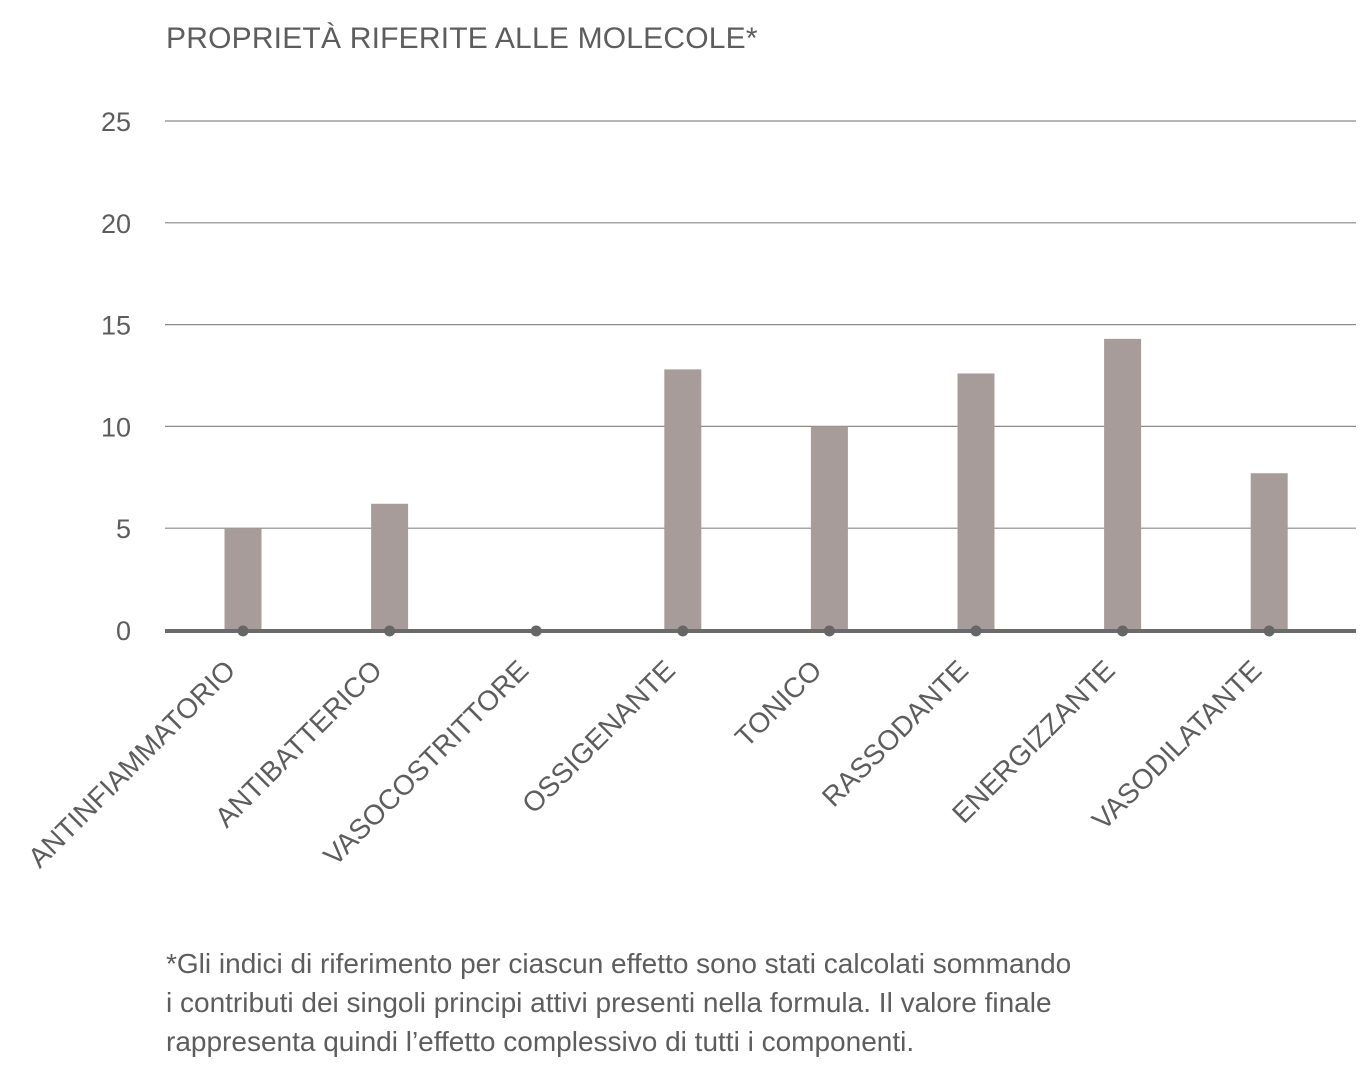 The image size is (1372, 1080). What do you see at coordinates (462, 38) in the screenshot?
I see `chart-title: PROPRIETÀ RIFERITE ALLE MOLECOLE*` at bounding box center [462, 38].